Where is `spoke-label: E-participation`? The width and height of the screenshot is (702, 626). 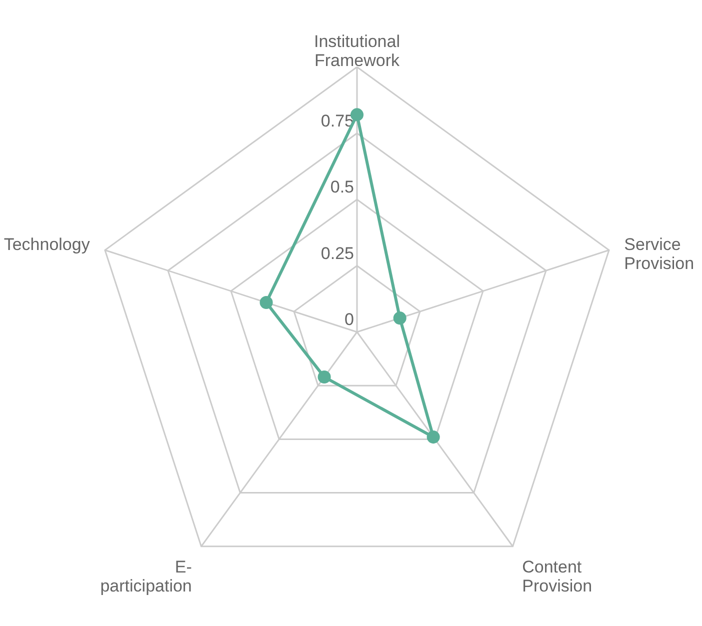 spoke-label: E-participation is located at coordinates (146, 576).